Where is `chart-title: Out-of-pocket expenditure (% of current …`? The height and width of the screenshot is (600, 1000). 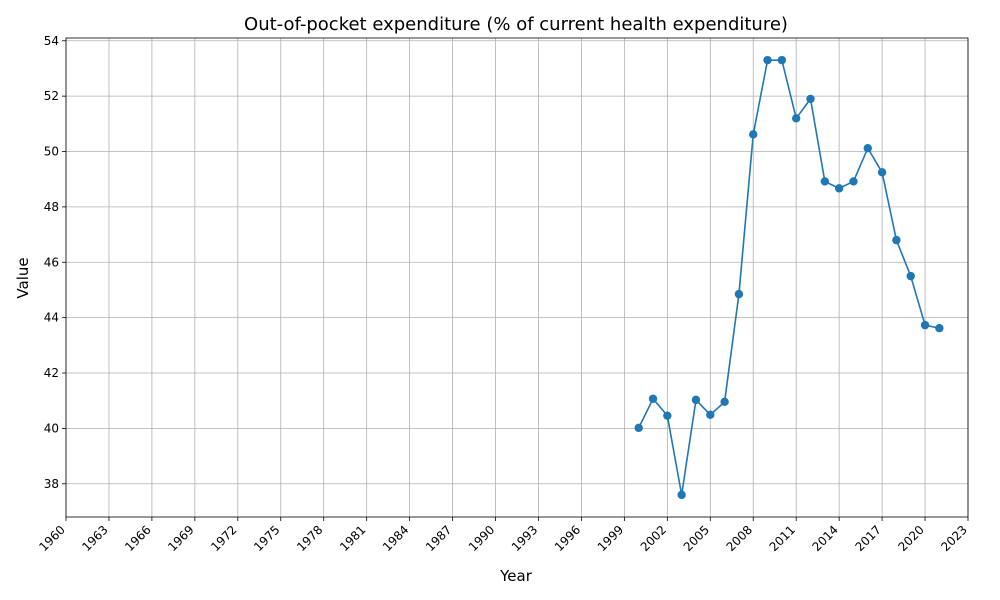 chart-title: Out-of-pocket expenditure (% of current … is located at coordinates (516, 24).